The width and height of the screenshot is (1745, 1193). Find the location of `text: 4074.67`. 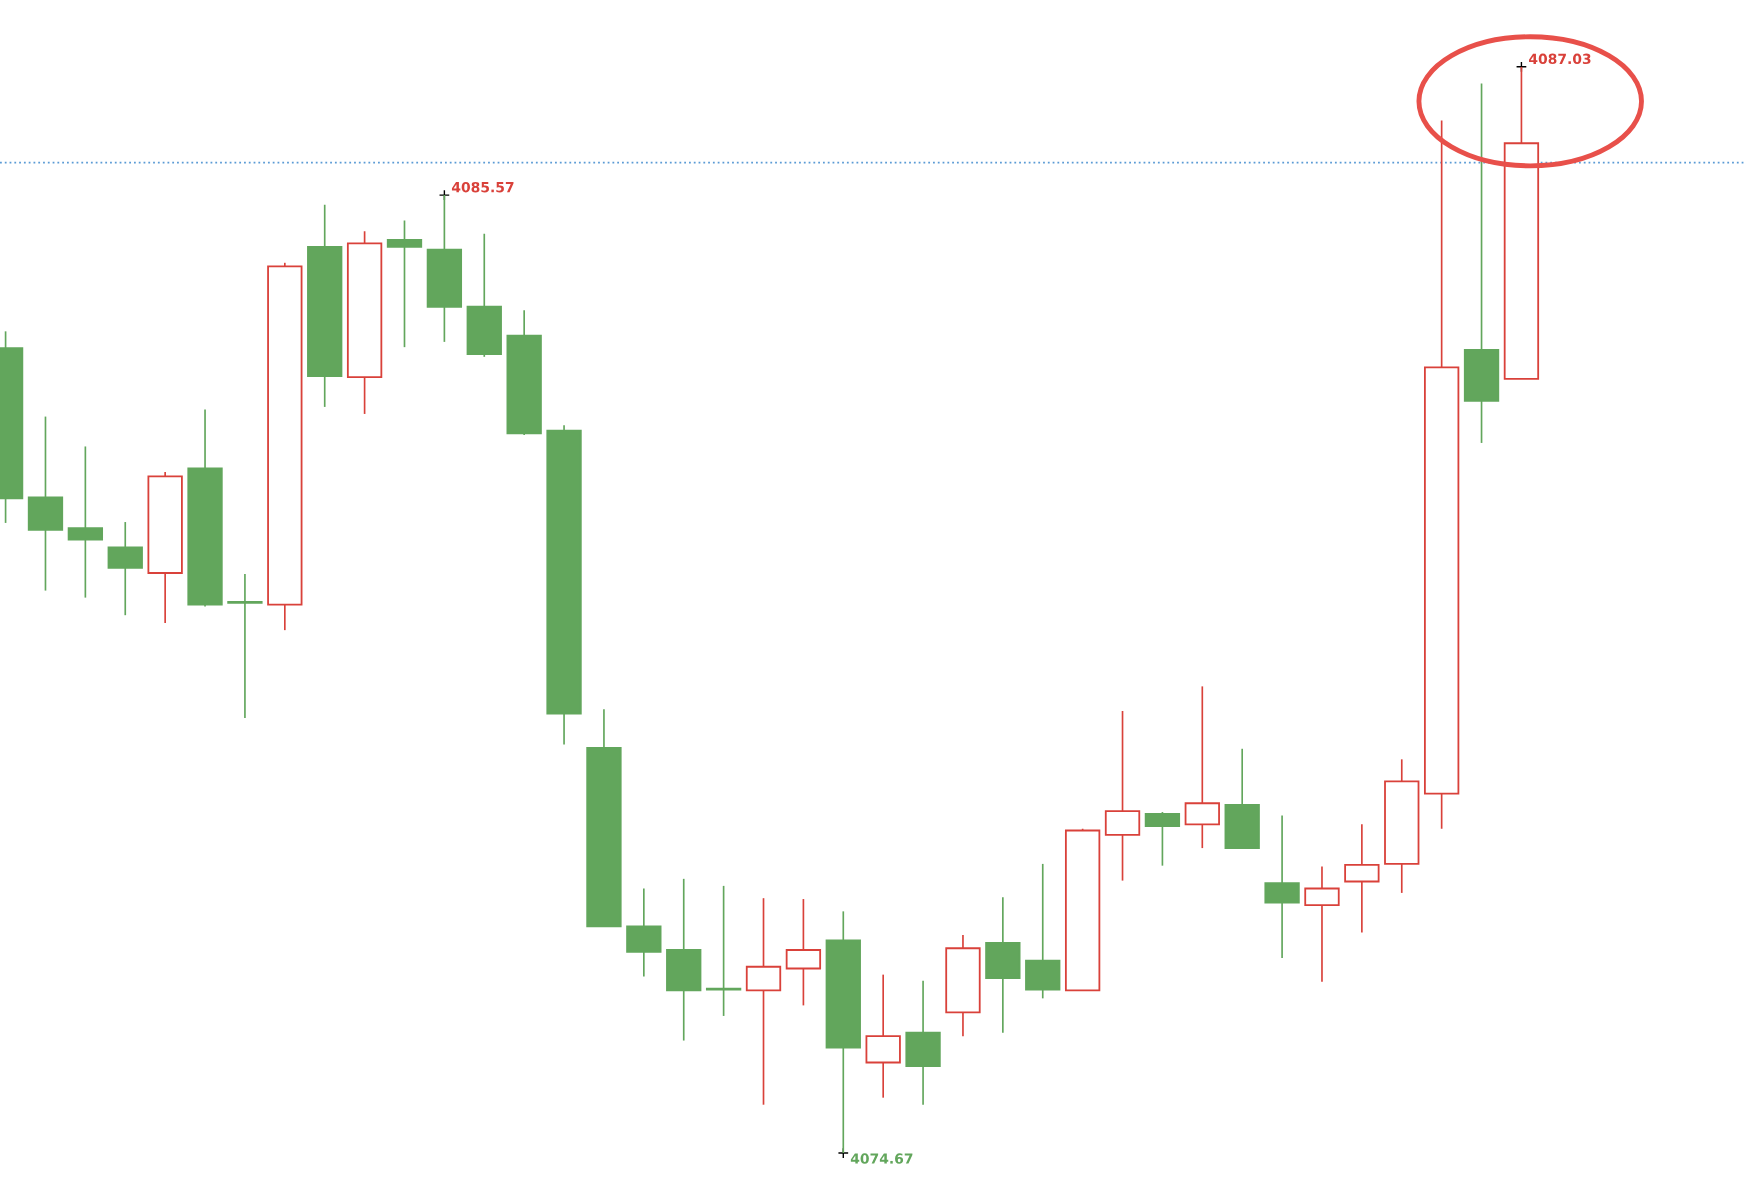

text: 4074.67 is located at coordinates (881, 1158).